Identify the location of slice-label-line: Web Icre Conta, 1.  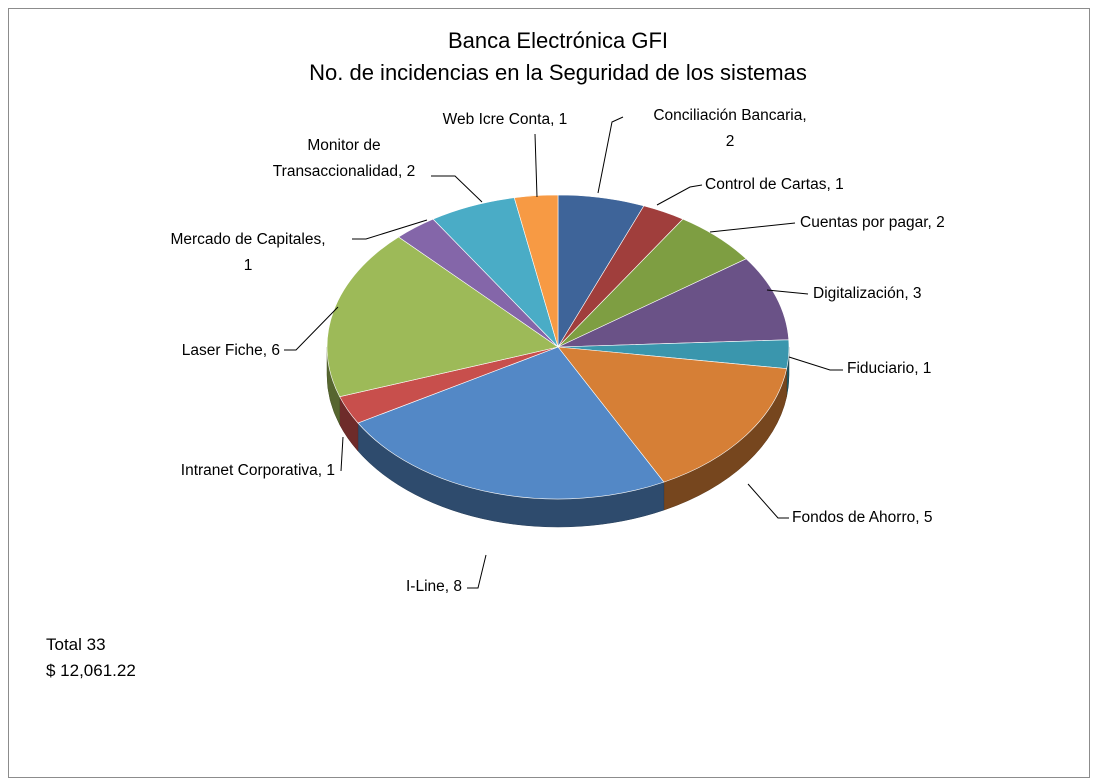
(505, 119).